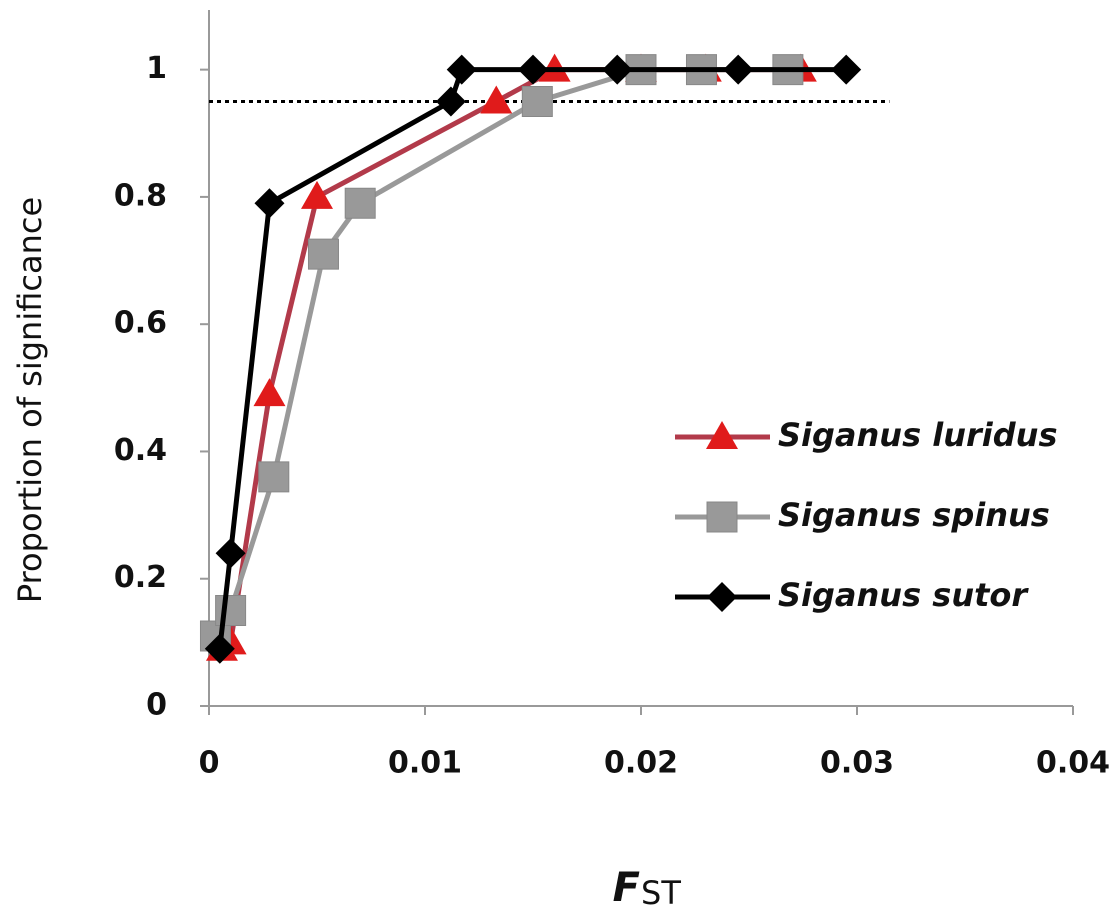 Image resolution: width=1119 pixels, height=922 pixels. I want to click on legend-label: Siganus luridus, so click(918, 435).